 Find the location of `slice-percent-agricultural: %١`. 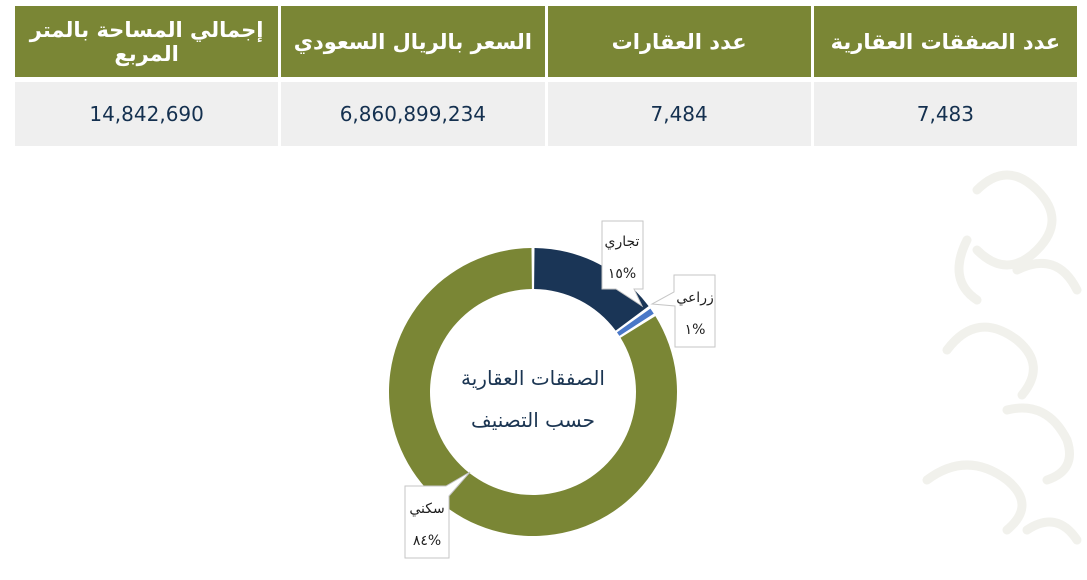

slice-percent-agricultural: %١ is located at coordinates (695, 330).